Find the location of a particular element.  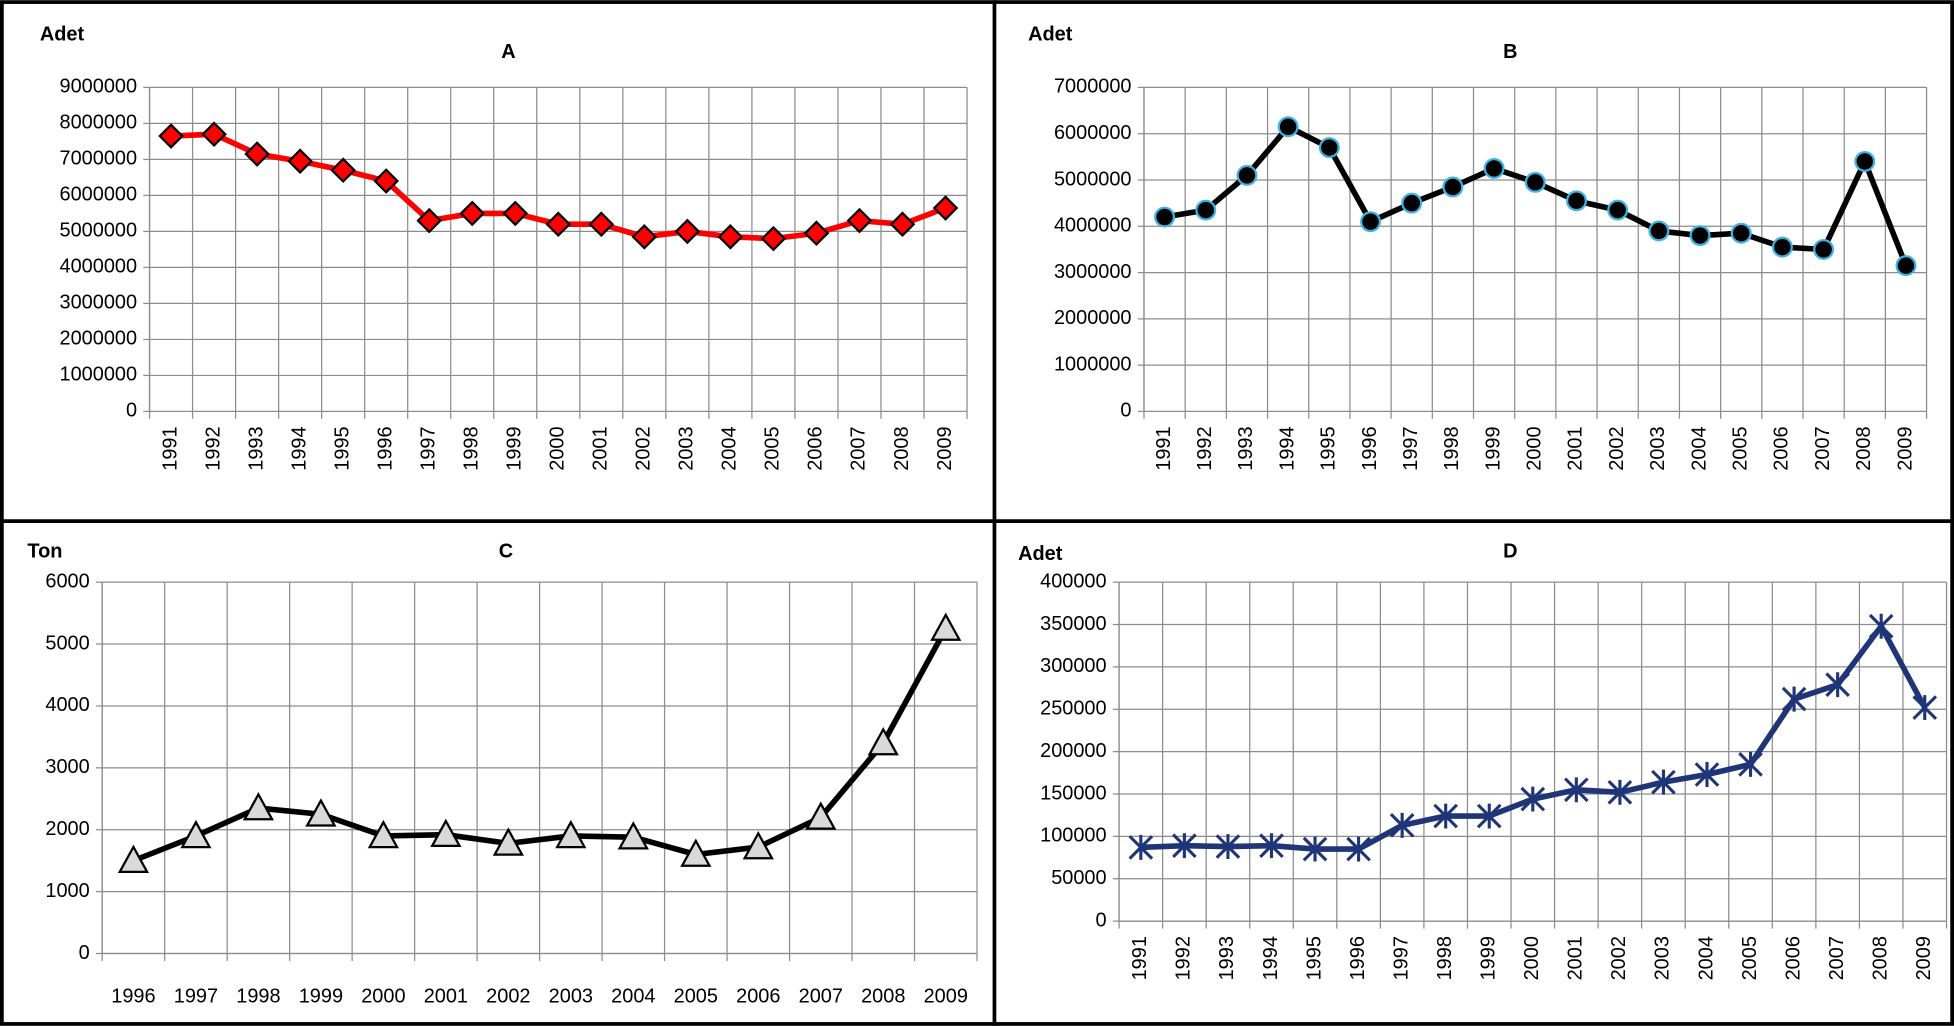

x-tick-label: 2006 is located at coordinates (1793, 958).